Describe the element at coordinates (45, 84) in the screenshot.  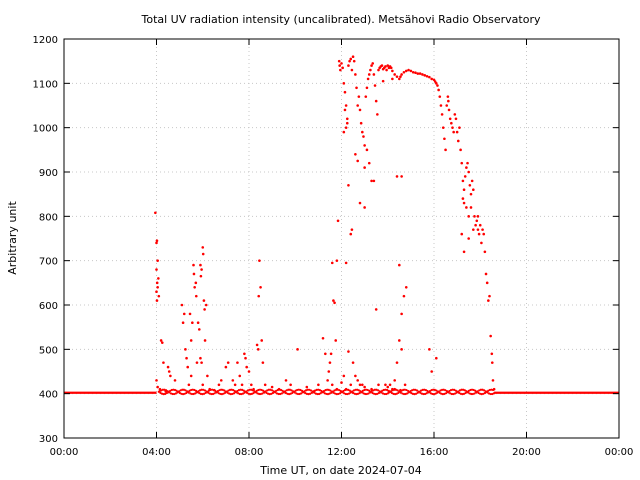
I see `y-tick-label: 1100` at that location.